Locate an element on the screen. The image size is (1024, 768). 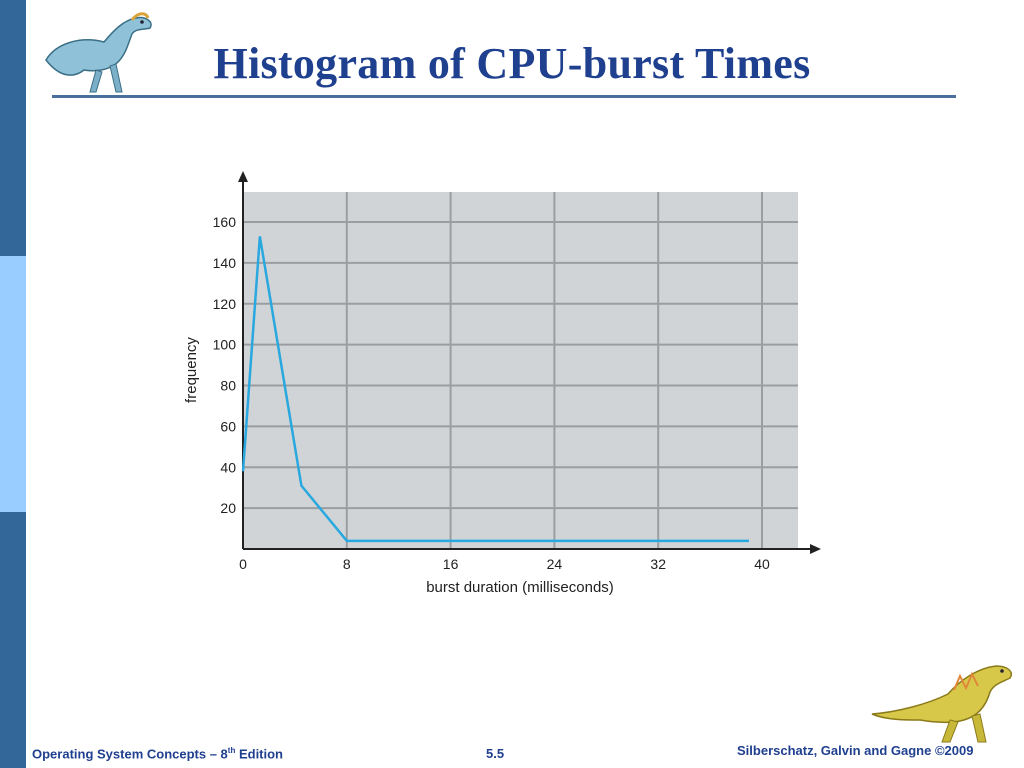
left-bar-top-segment is located at coordinates (13, 128).